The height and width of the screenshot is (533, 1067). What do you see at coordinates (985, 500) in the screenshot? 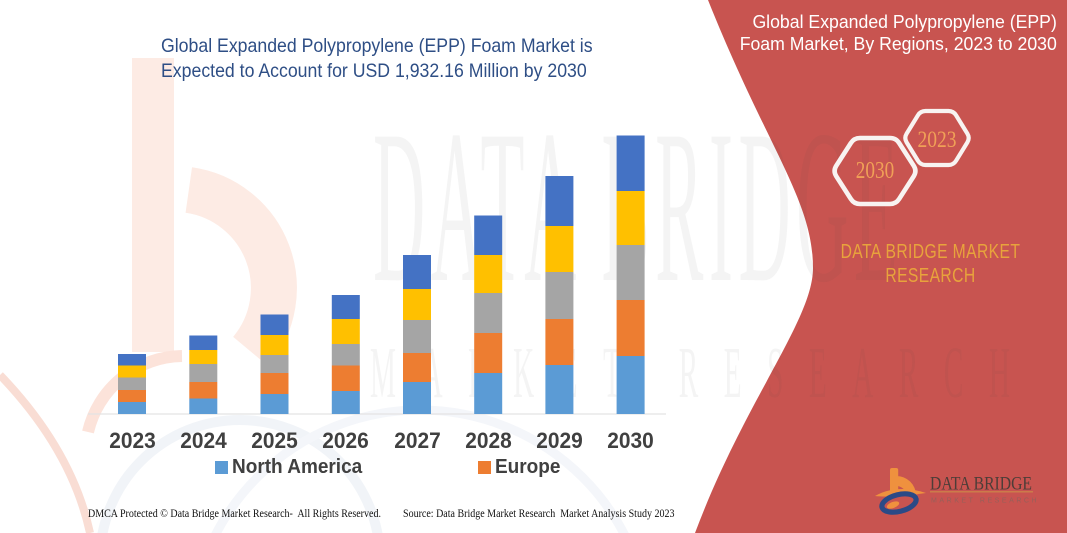
I see `svg-text: MARKET RESEARCH` at bounding box center [985, 500].